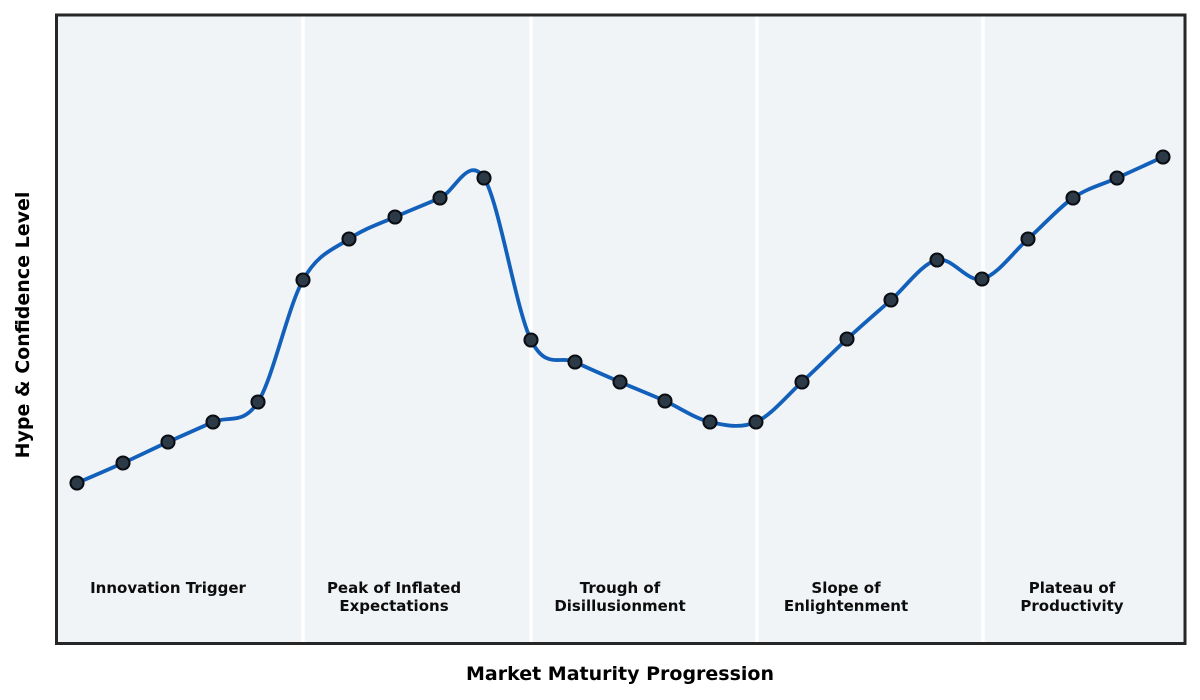 This screenshot has width=1200, height=700. What do you see at coordinates (620, 674) in the screenshot?
I see `x-axis-label: Market Maturity Progression` at bounding box center [620, 674].